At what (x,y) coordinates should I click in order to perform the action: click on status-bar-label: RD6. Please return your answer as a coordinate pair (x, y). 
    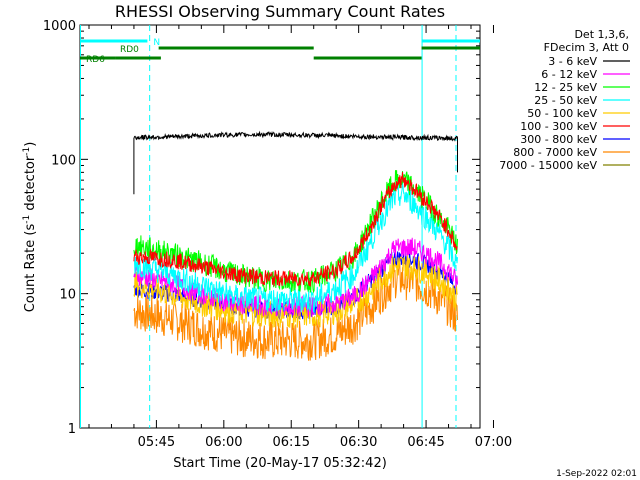
    Looking at the image, I should click on (95, 60).